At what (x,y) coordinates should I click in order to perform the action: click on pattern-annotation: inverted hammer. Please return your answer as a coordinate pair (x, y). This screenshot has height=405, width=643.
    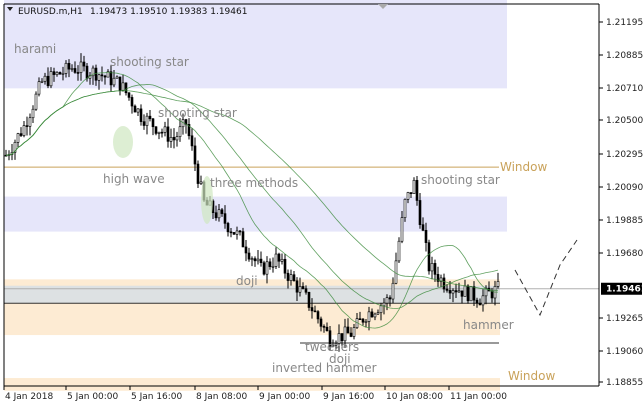
    Looking at the image, I should click on (324, 368).